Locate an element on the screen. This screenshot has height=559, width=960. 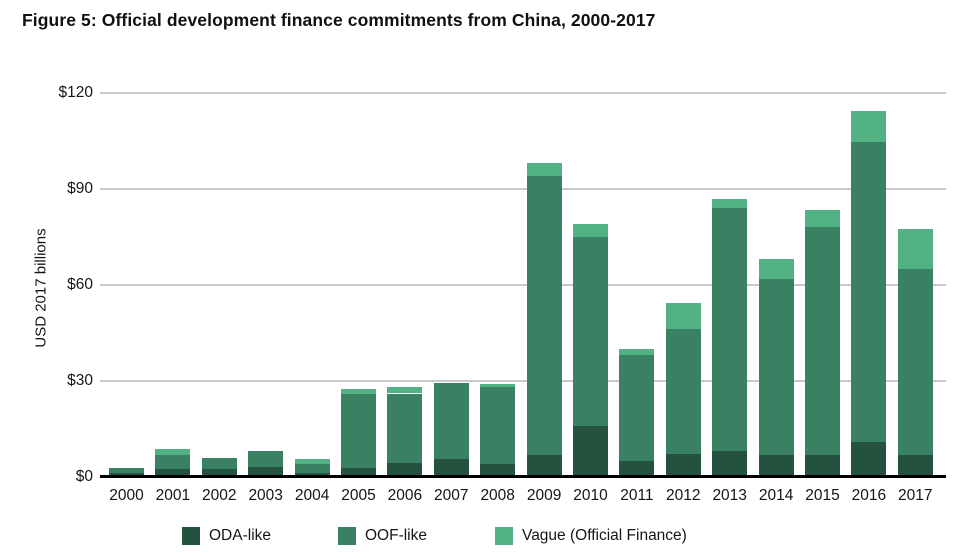
x-tick-label-2010: 2010 is located at coordinates (590, 495).